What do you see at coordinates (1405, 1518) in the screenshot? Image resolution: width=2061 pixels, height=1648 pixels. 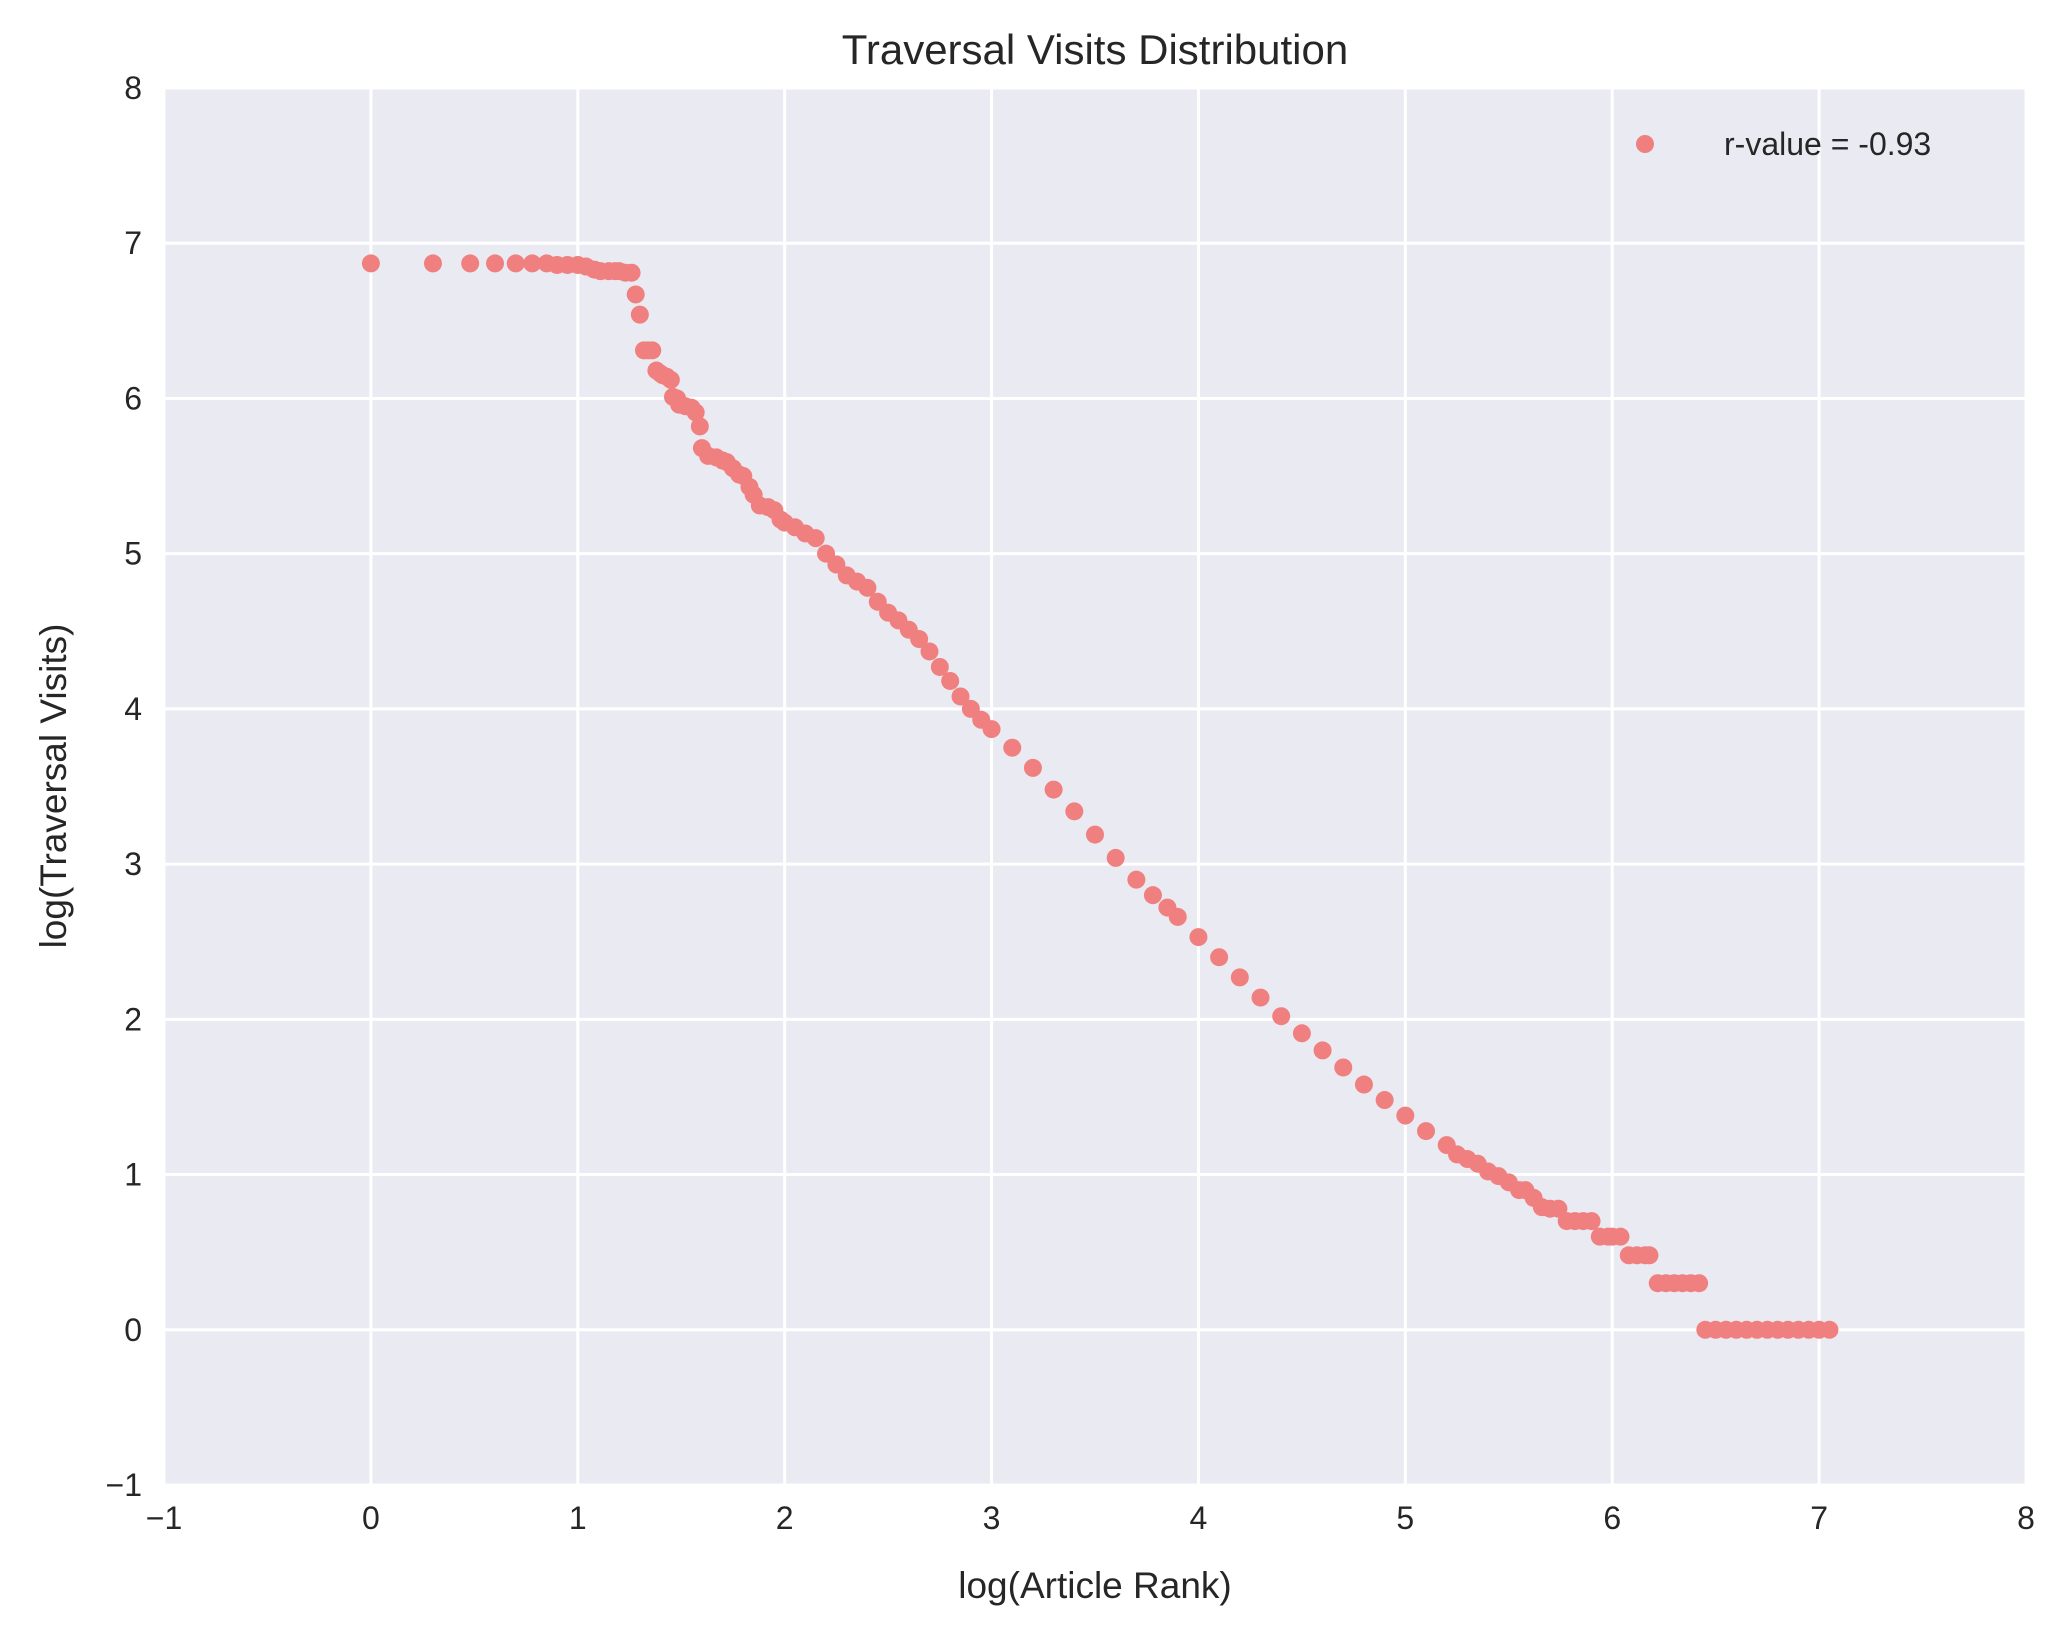 I see `x-tick-label: 5` at bounding box center [1405, 1518].